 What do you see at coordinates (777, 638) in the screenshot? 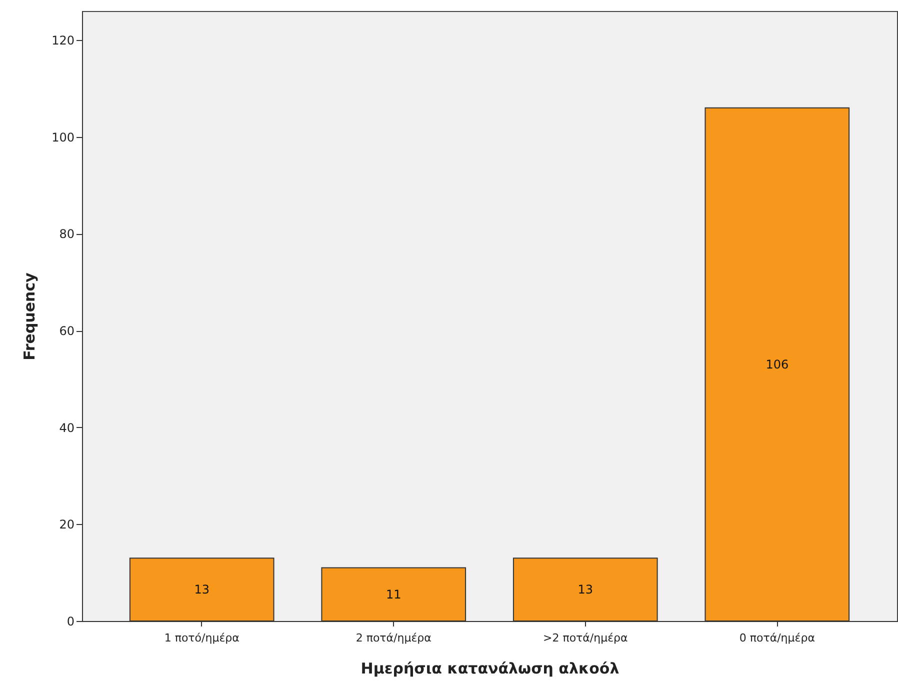
I see `x-tick-label: 0 ποτά/ημέρα` at bounding box center [777, 638].